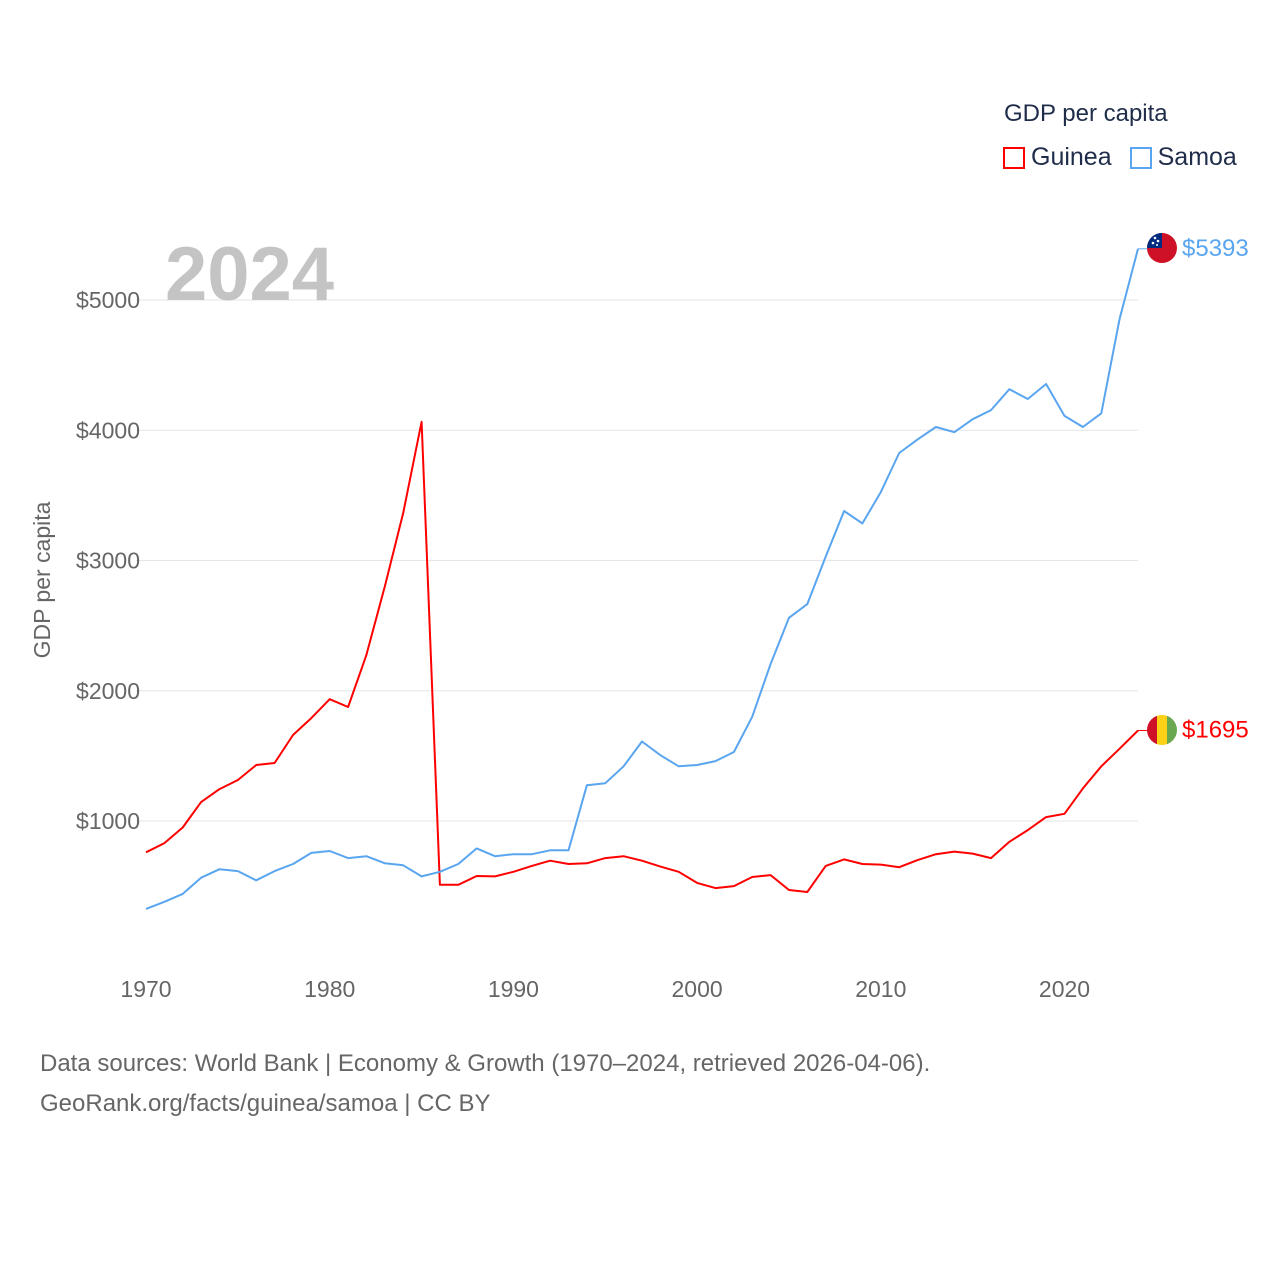 This screenshot has height=1280, width=1280. Describe the element at coordinates (1162, 730) in the screenshot. I see `guinea-flag-icon` at that location.